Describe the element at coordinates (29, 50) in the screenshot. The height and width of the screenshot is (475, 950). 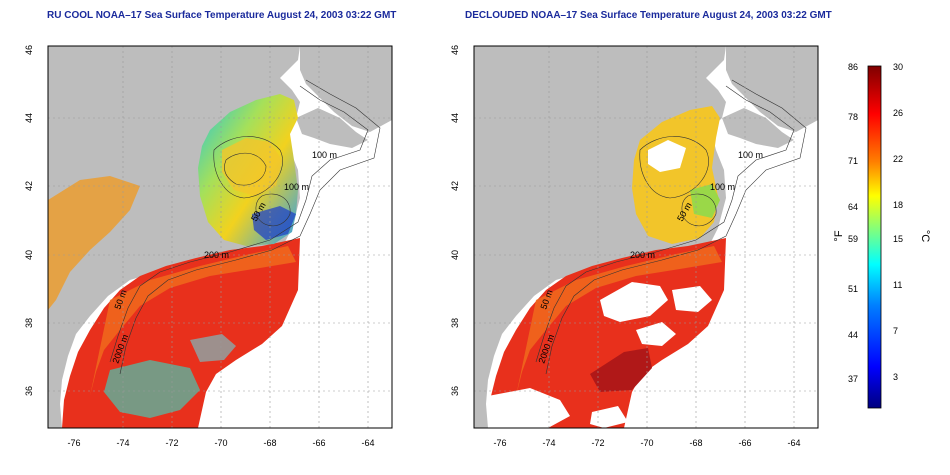
I see `left-y-tick-label: 46` at that location.